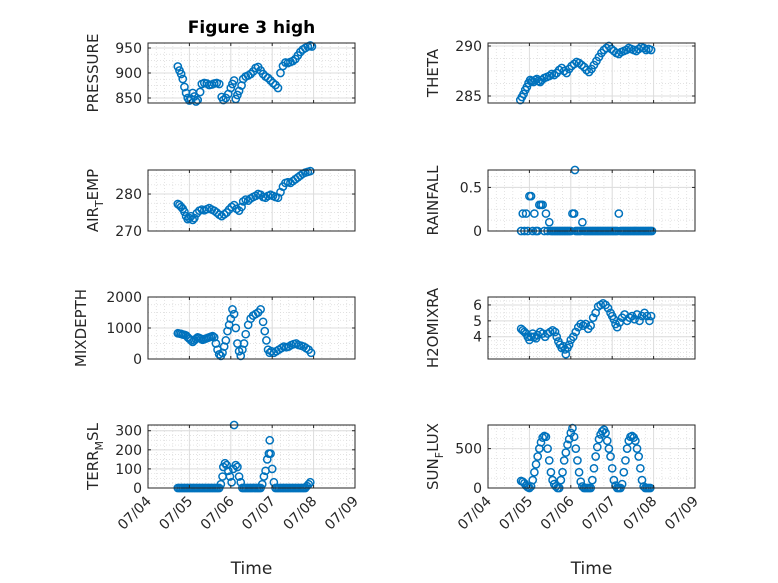 This screenshot has width=778, height=583. I want to click on y-tick-label: 2000, so click(124, 298).